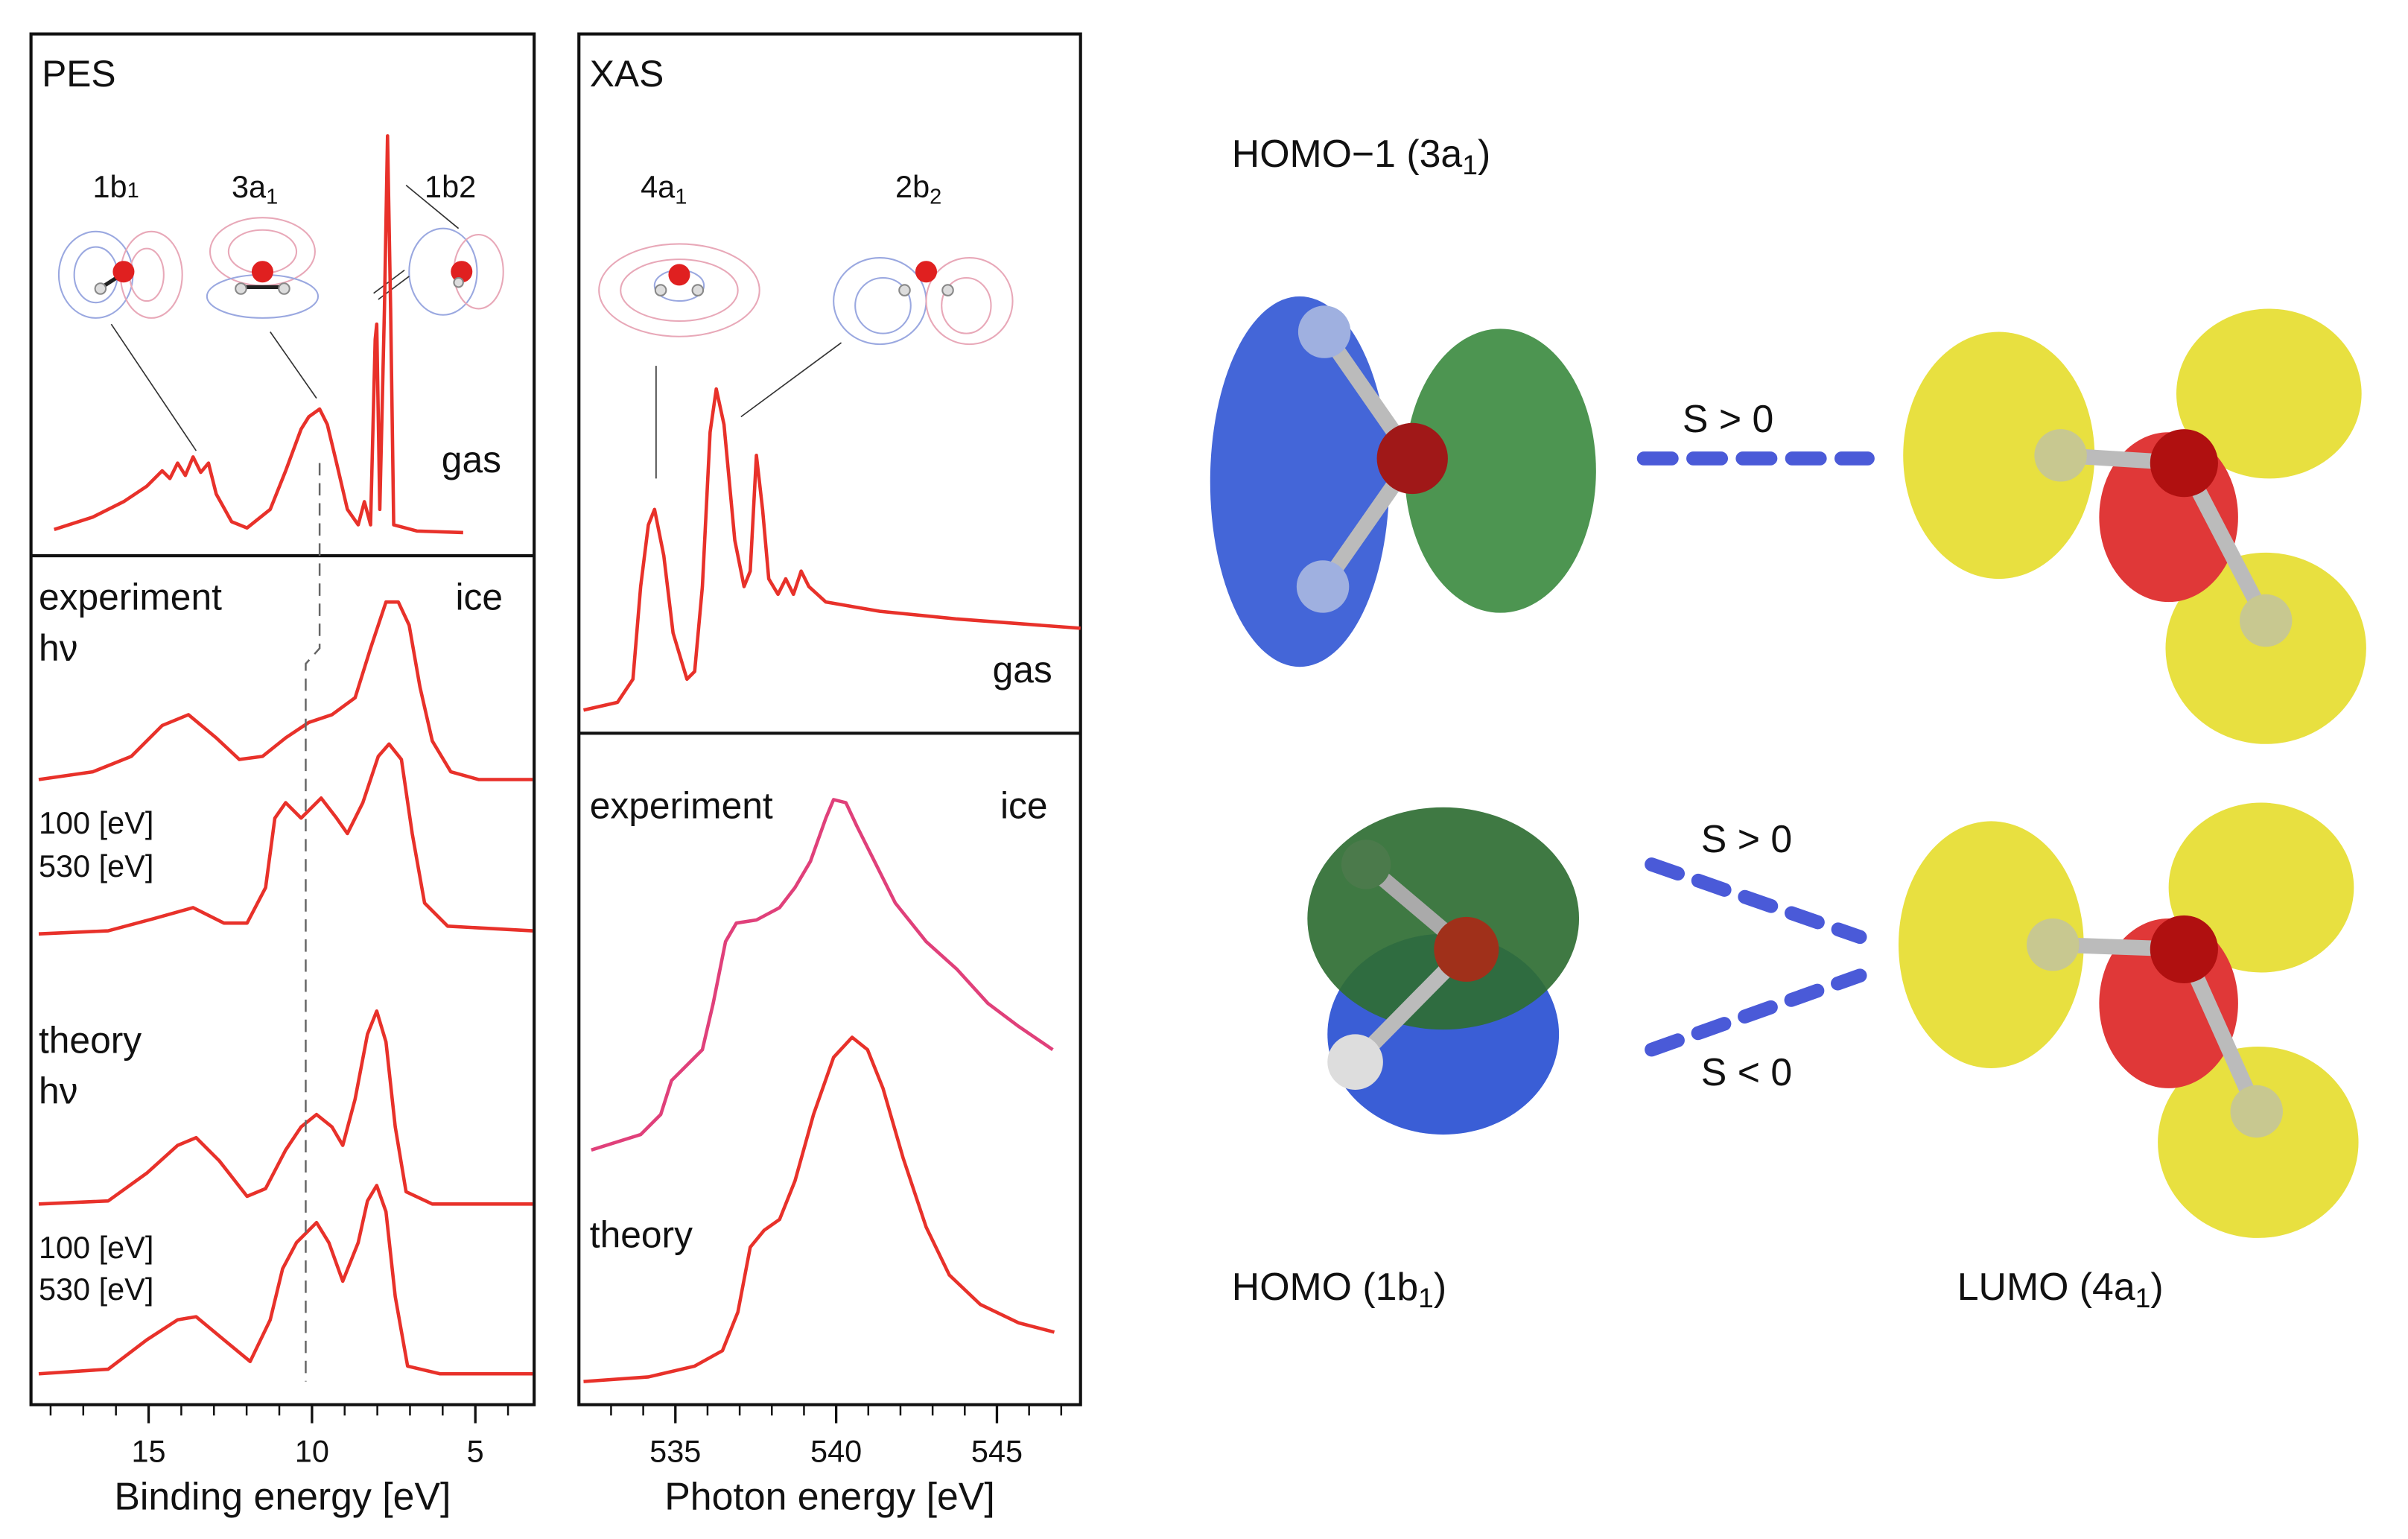  Describe the element at coordinates (832, 549) in the screenshot. I see `xas-gas-spectrum` at that location.